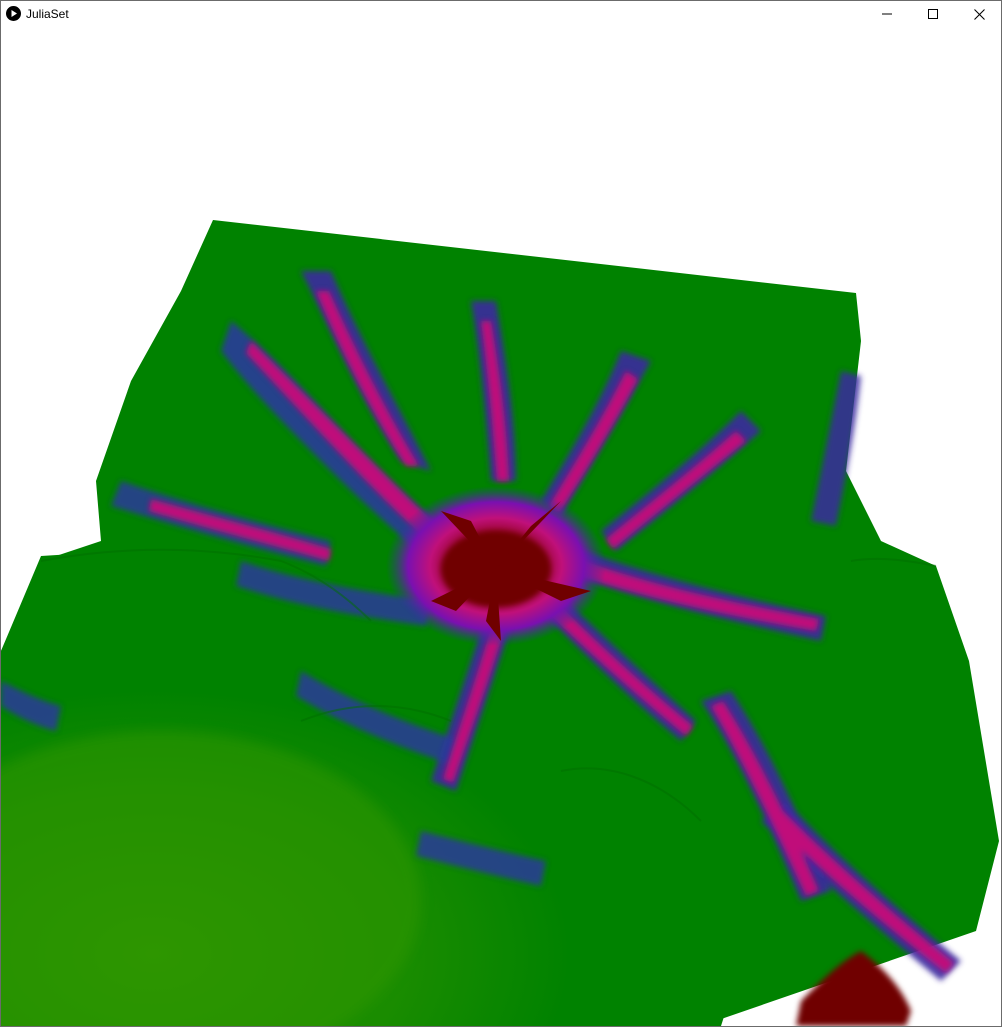  I want to click on minimize-button, so click(887, 14).